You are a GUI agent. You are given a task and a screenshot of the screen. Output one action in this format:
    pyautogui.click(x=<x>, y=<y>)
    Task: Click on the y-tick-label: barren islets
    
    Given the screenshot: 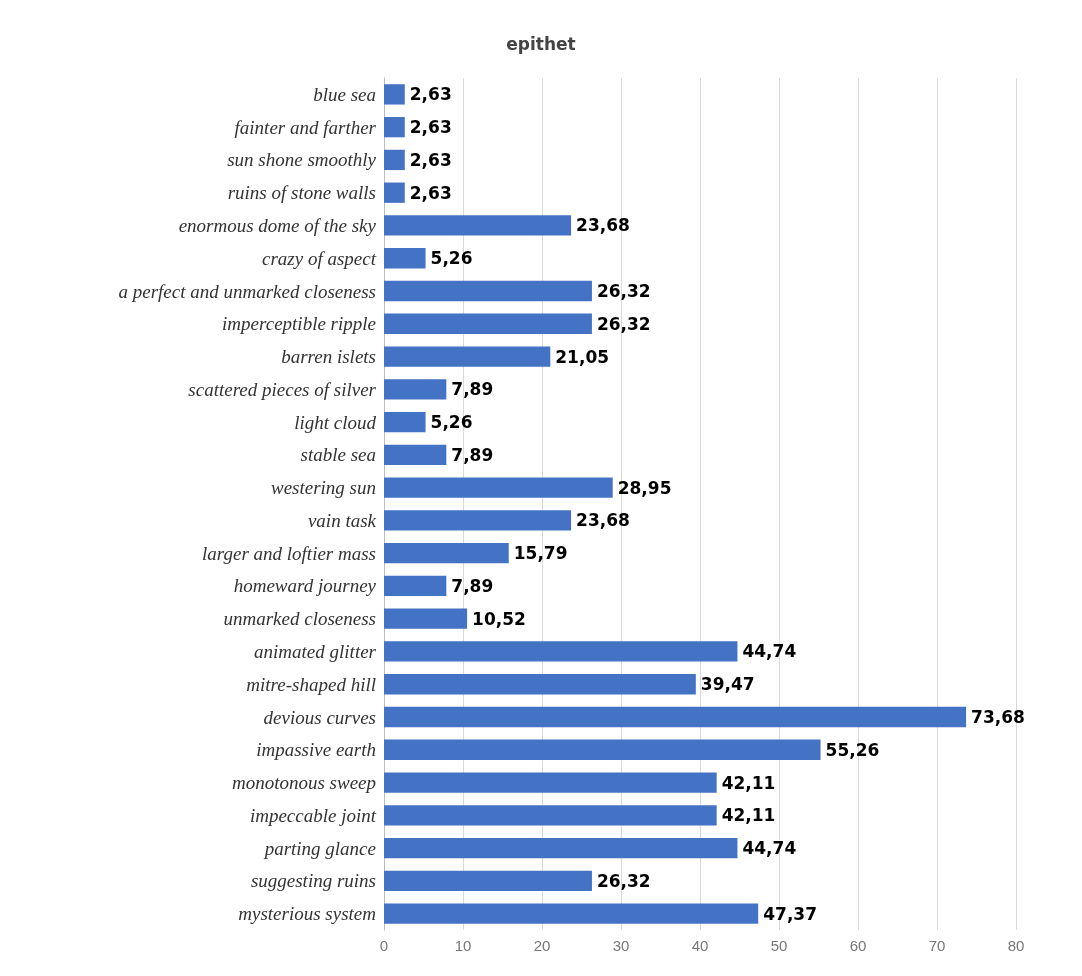 What is the action you would take?
    pyautogui.click(x=328, y=357)
    